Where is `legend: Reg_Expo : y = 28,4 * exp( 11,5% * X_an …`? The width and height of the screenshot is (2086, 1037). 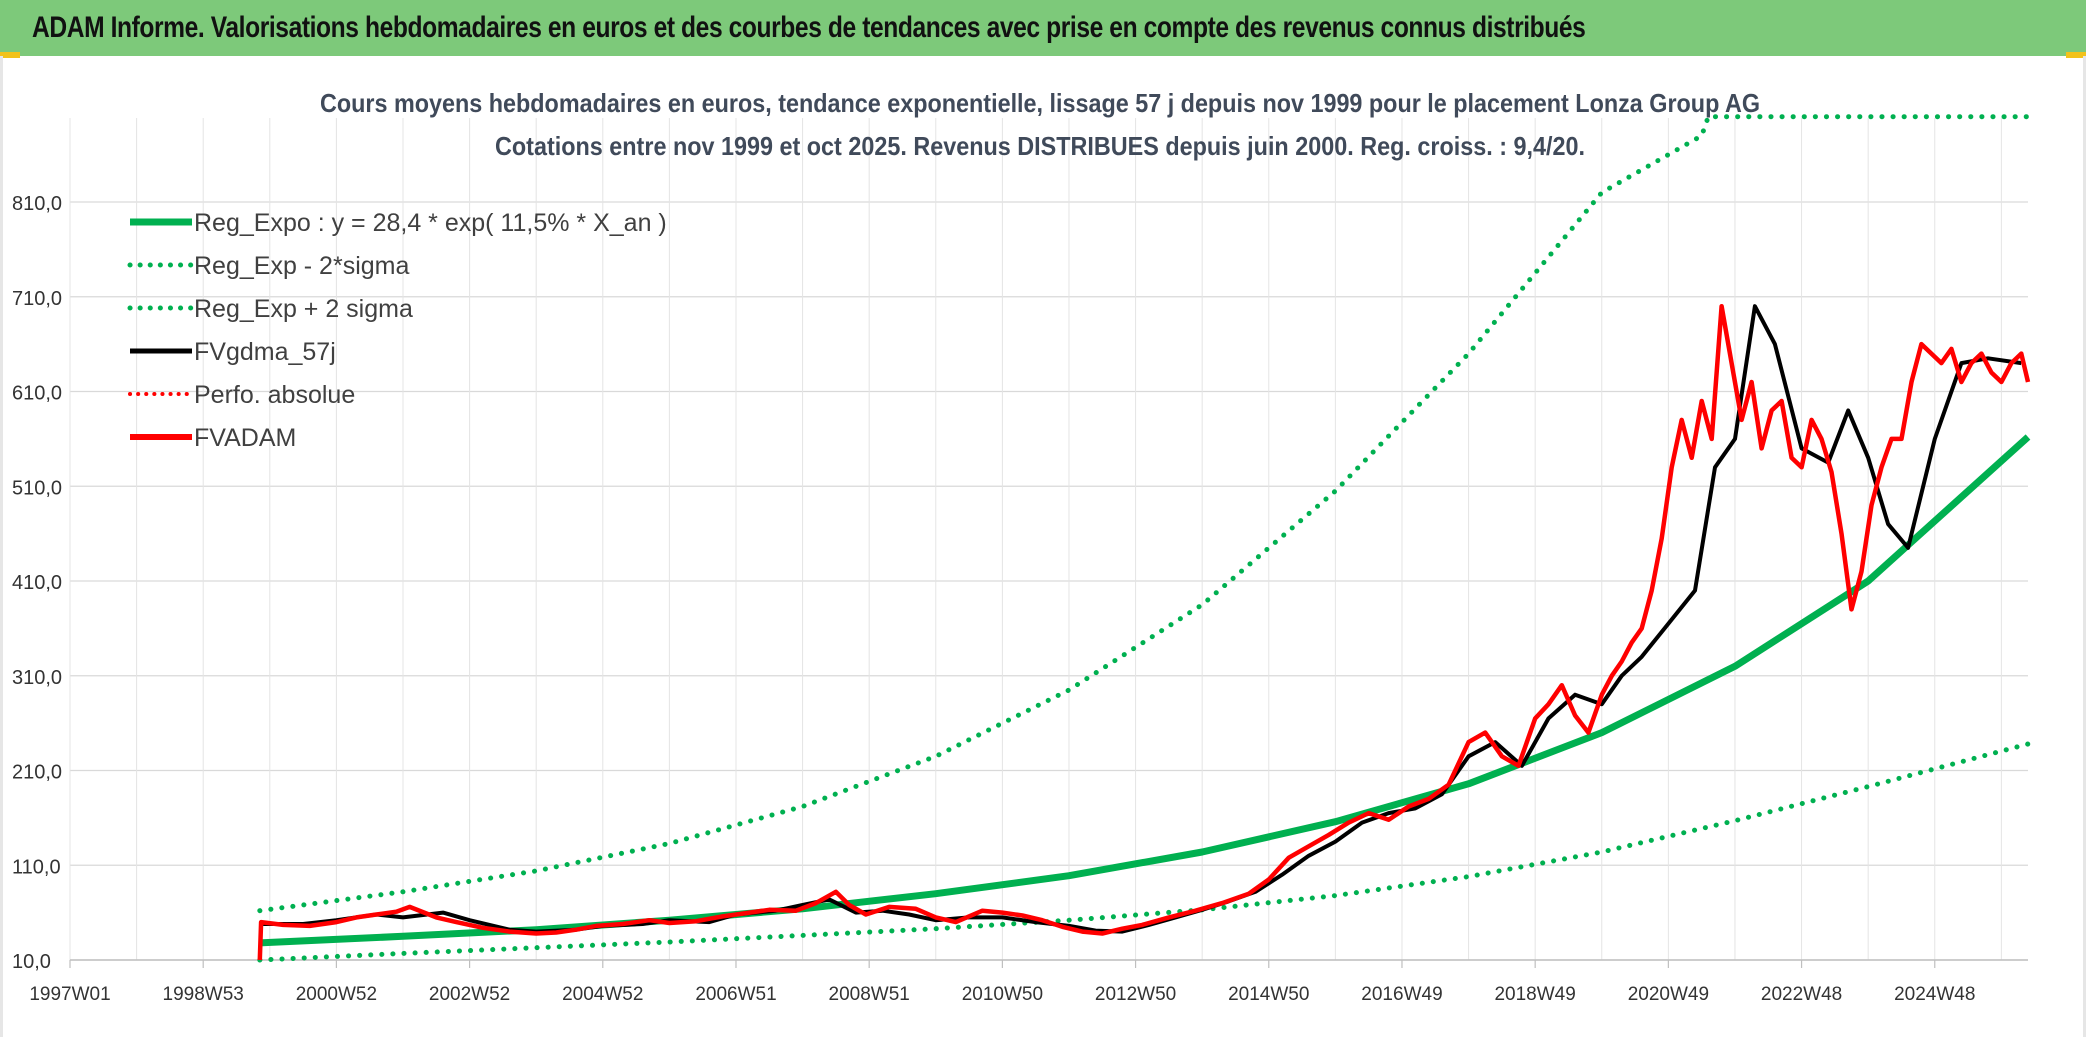
legend: Reg_Expo : y = 28,4 * exp( 11,5% * X_an … is located at coordinates (397, 330).